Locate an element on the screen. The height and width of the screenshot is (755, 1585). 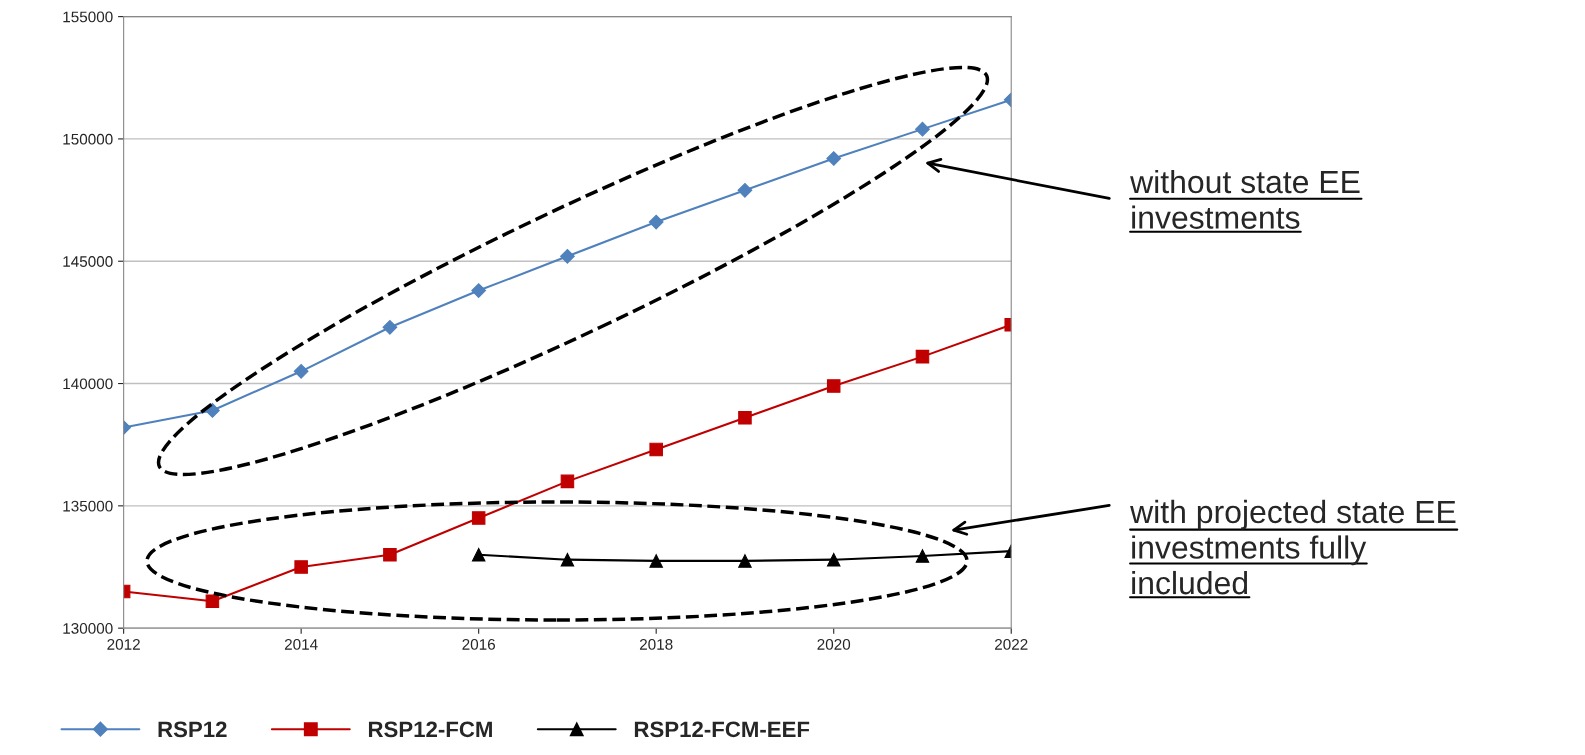
legend-label: RSP12-FCM-EEF is located at coordinates (722, 729).